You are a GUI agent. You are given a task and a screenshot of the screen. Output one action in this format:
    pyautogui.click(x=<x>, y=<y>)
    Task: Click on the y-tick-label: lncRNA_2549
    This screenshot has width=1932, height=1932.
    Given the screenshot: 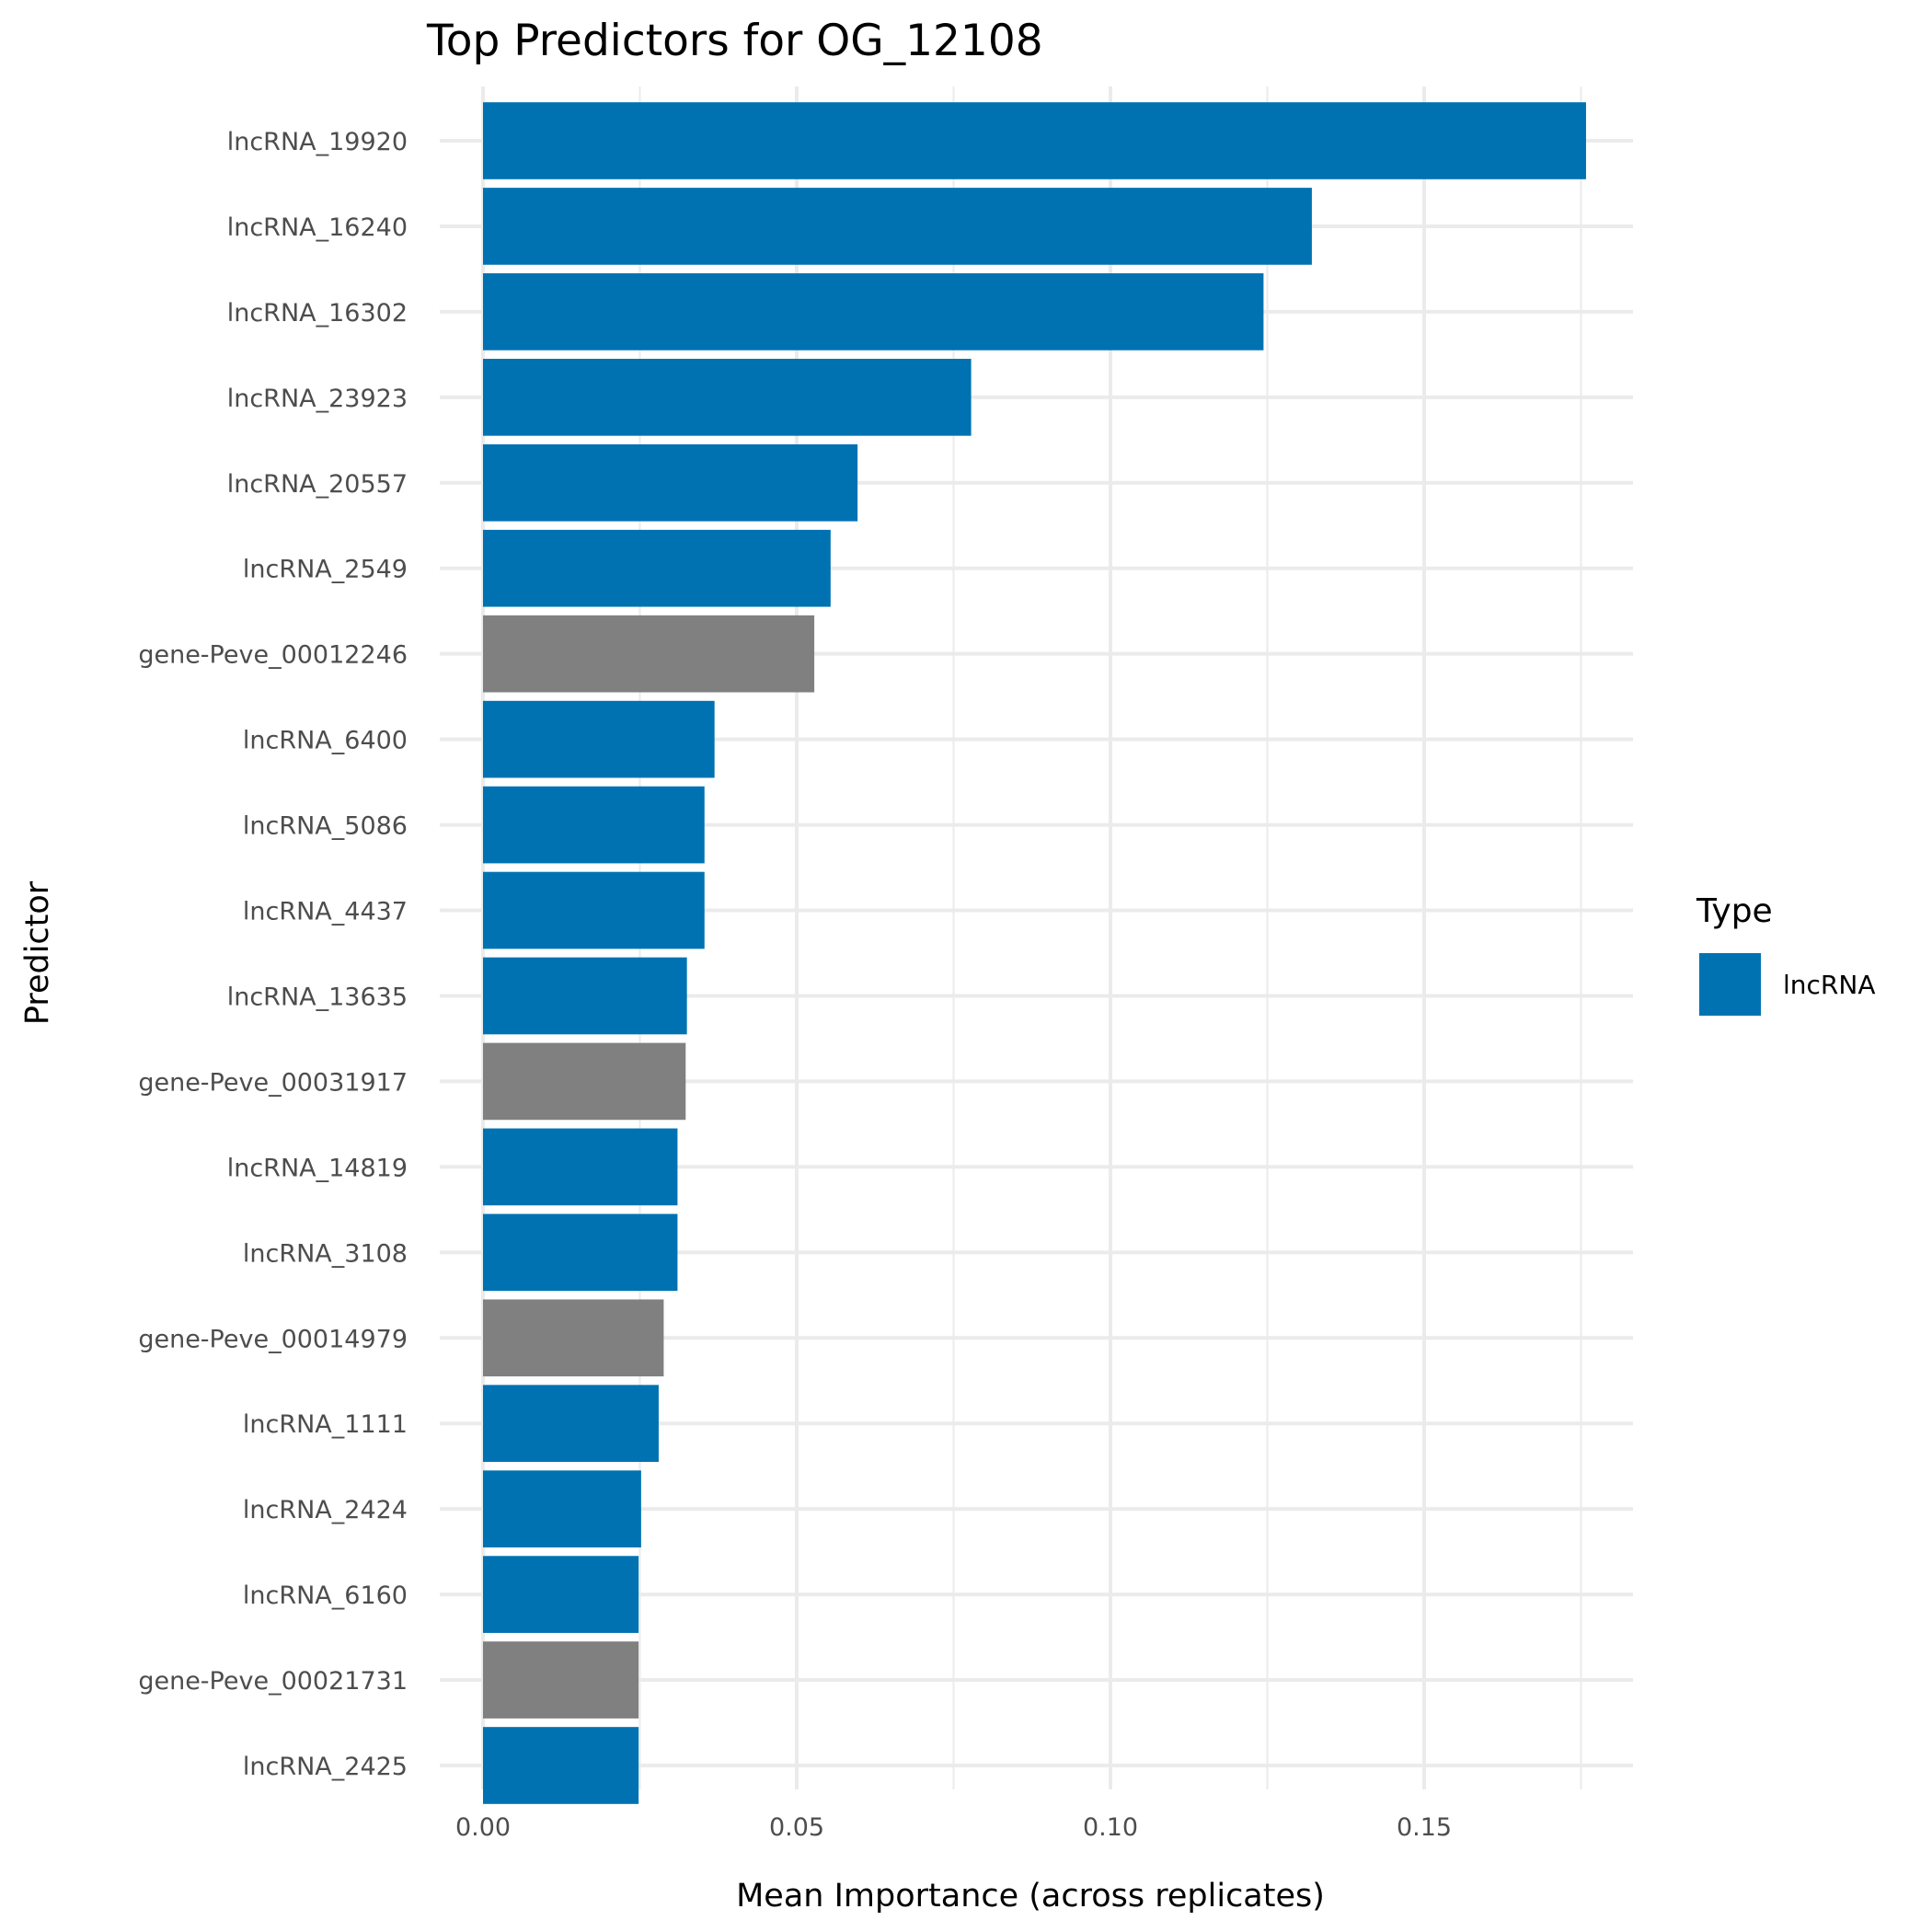 What is the action you would take?
    pyautogui.click(x=325, y=570)
    